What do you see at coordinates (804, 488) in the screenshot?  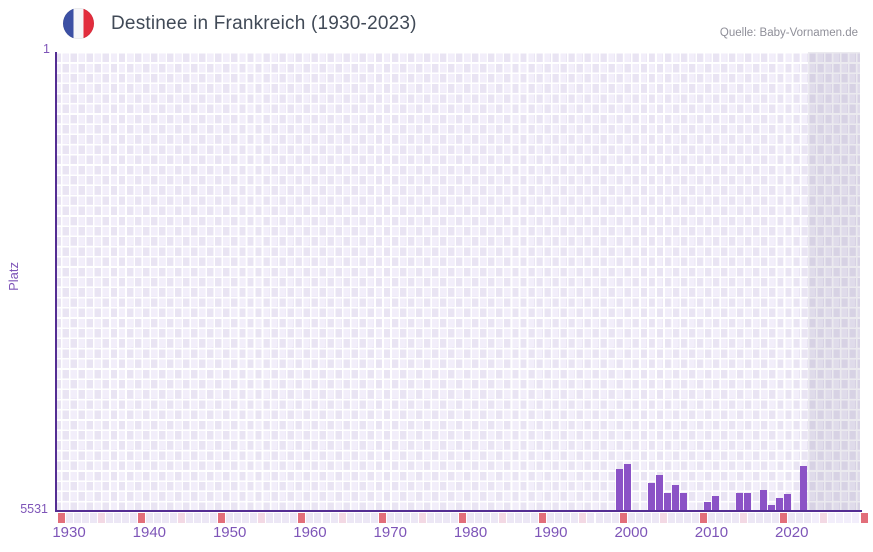 I see `bar-2021` at bounding box center [804, 488].